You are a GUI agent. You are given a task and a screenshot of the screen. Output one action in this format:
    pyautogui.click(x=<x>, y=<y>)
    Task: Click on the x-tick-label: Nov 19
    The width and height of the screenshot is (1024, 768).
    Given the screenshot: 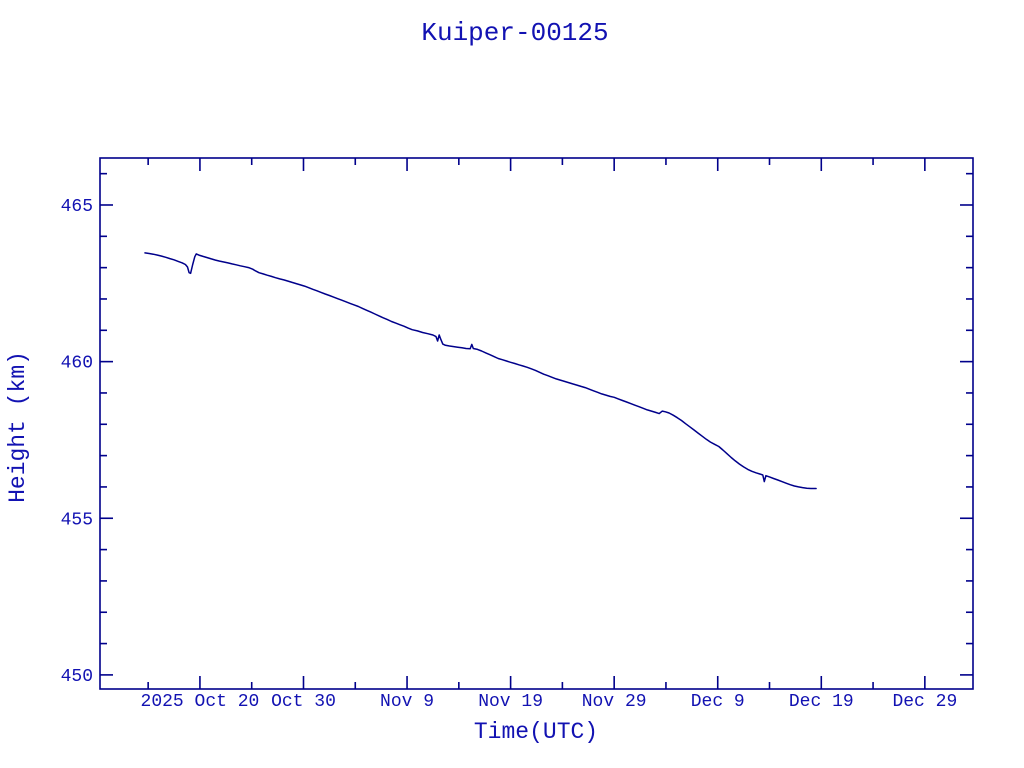 What is the action you would take?
    pyautogui.click(x=510, y=702)
    